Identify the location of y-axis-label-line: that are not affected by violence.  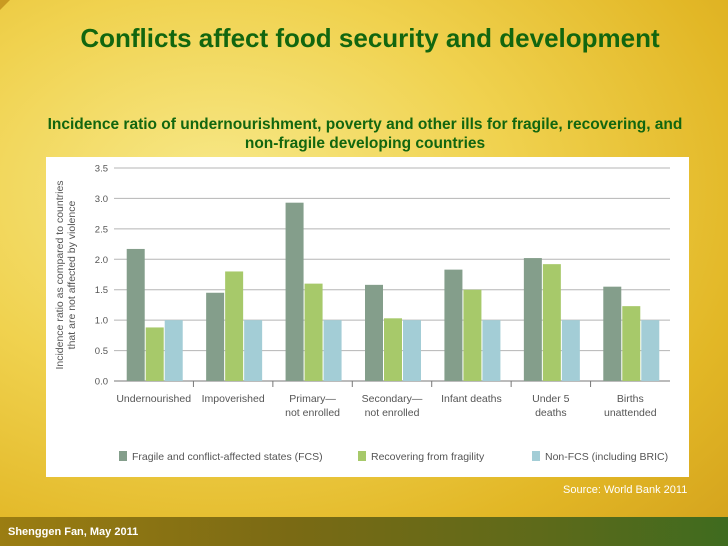
(72, 275).